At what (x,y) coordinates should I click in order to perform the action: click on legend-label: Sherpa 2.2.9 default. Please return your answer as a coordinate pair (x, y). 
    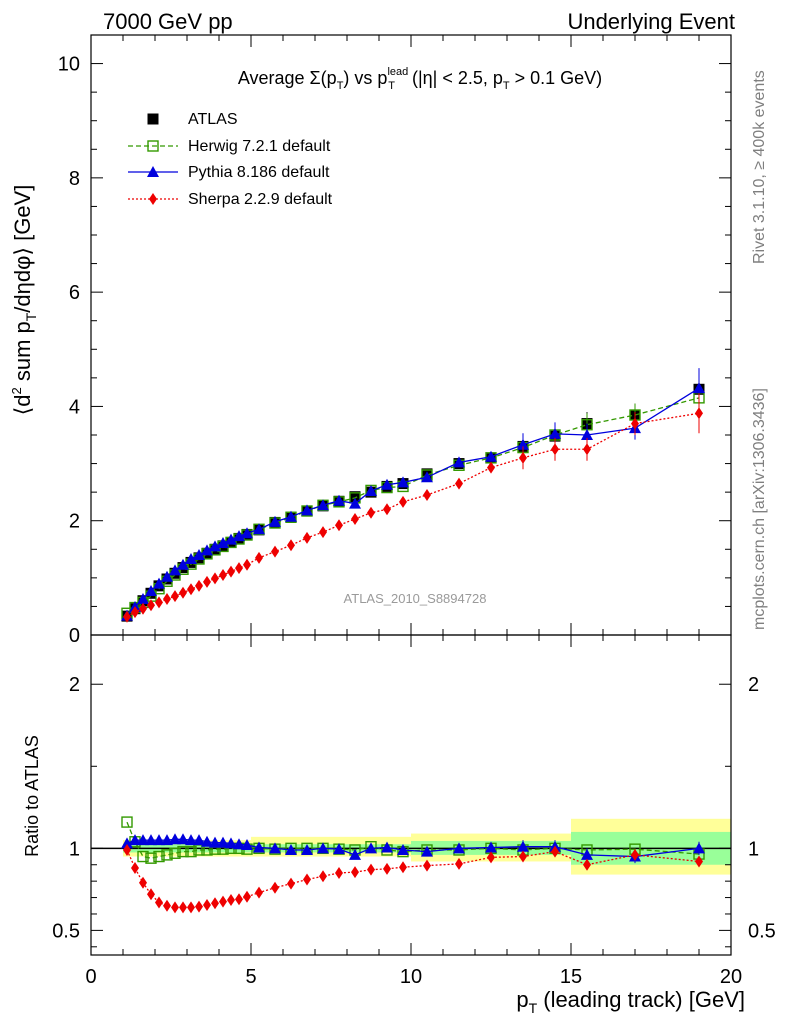
    Looking at the image, I should click on (260, 199).